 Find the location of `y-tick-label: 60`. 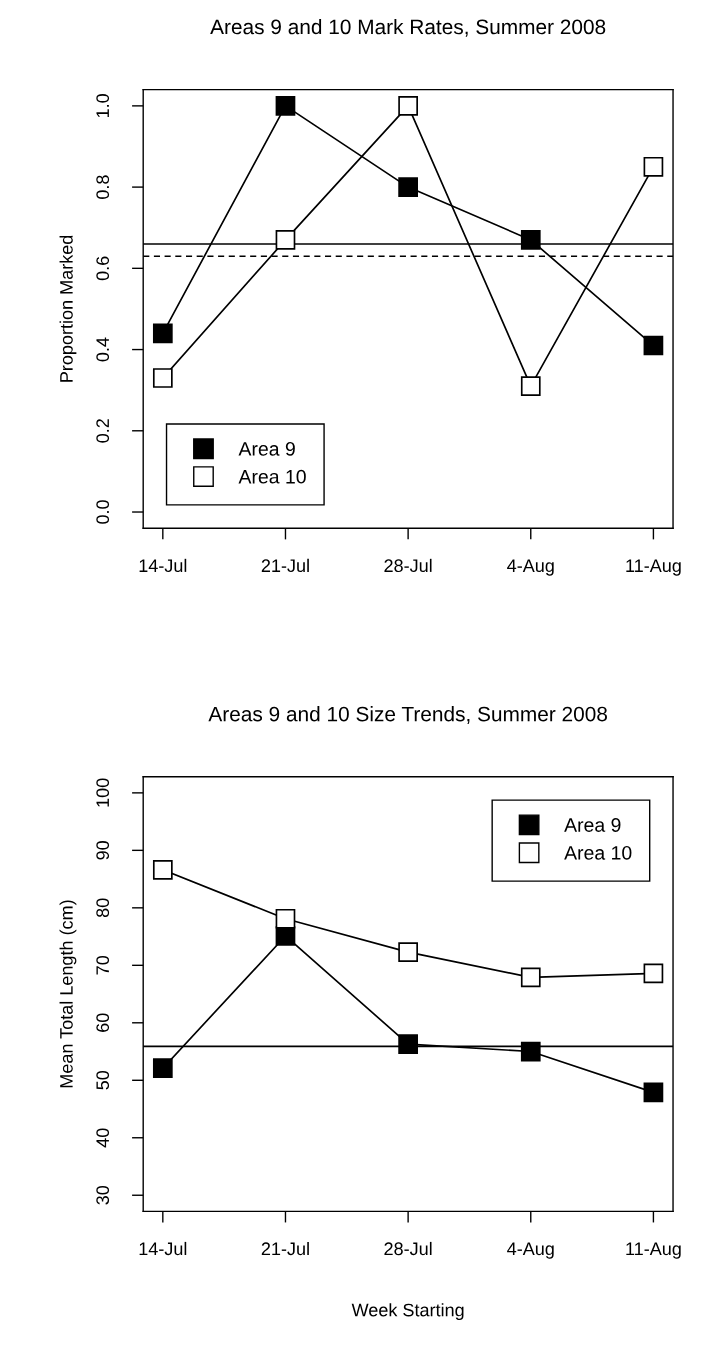

y-tick-label: 60 is located at coordinates (103, 1022).